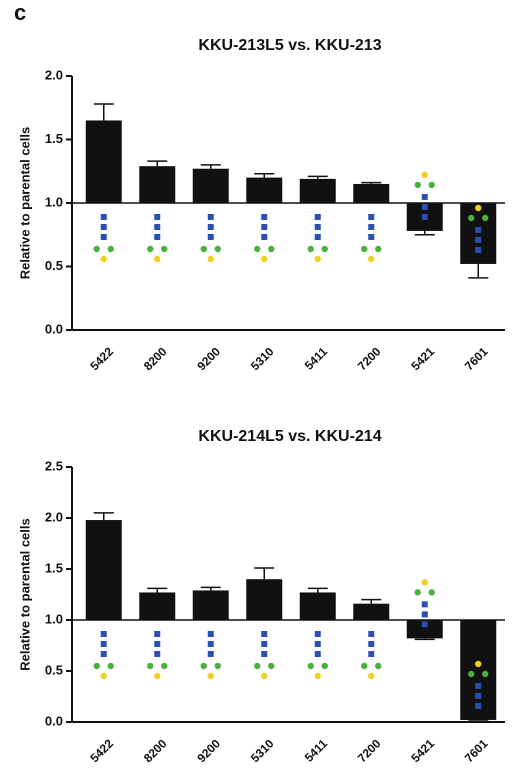 This screenshot has width=520, height=772. Describe the element at coordinates (289, 436) in the screenshot. I see `chart-title: KKU-214L5 vs. KKU-214` at that location.